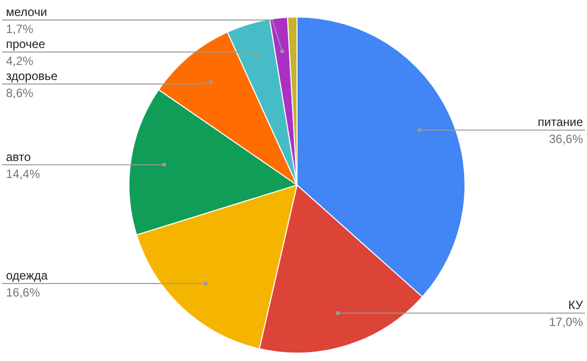 This screenshot has height=361, width=587. What do you see at coordinates (32, 76) in the screenshot?
I see `slice-label: здоровье` at bounding box center [32, 76].